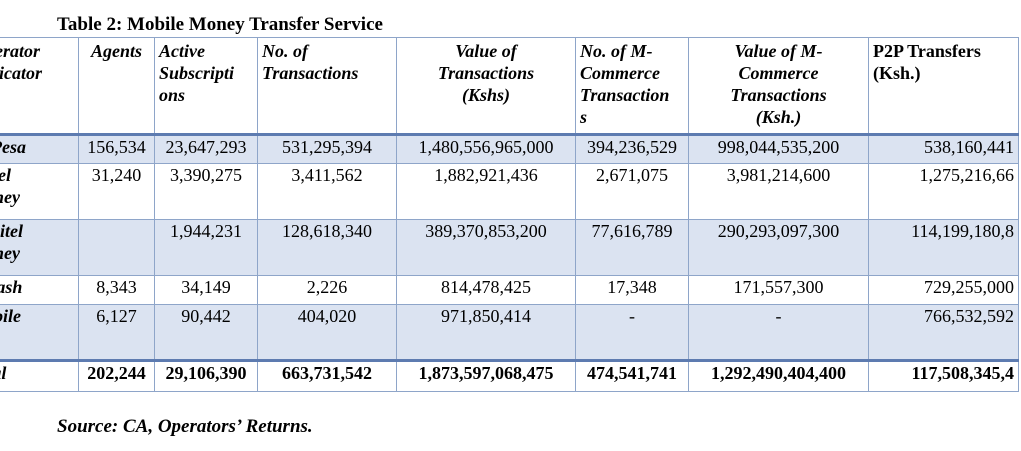 Image resolution: width=1021 pixels, height=451 pixels. I want to click on cell-num-mcommerce: -, so click(632, 332).